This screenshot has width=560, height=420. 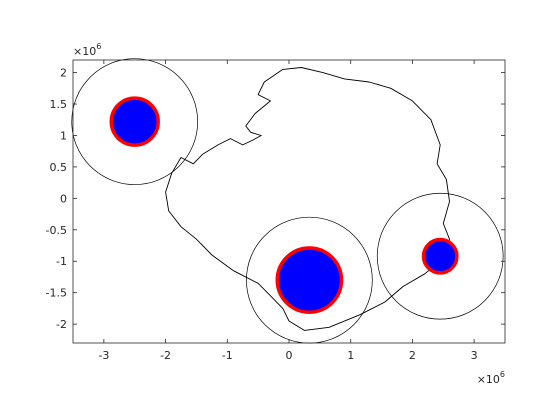 I want to click on x-tick-label: 3, so click(x=474, y=355).